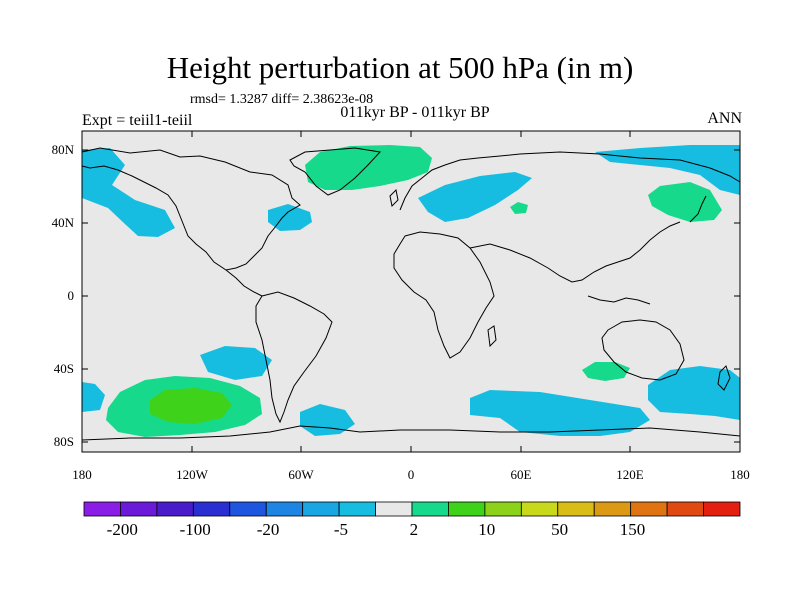 This screenshot has height=600, width=800. Describe the element at coordinates (633, 529) in the screenshot. I see `colorbar-label: 150` at that location.